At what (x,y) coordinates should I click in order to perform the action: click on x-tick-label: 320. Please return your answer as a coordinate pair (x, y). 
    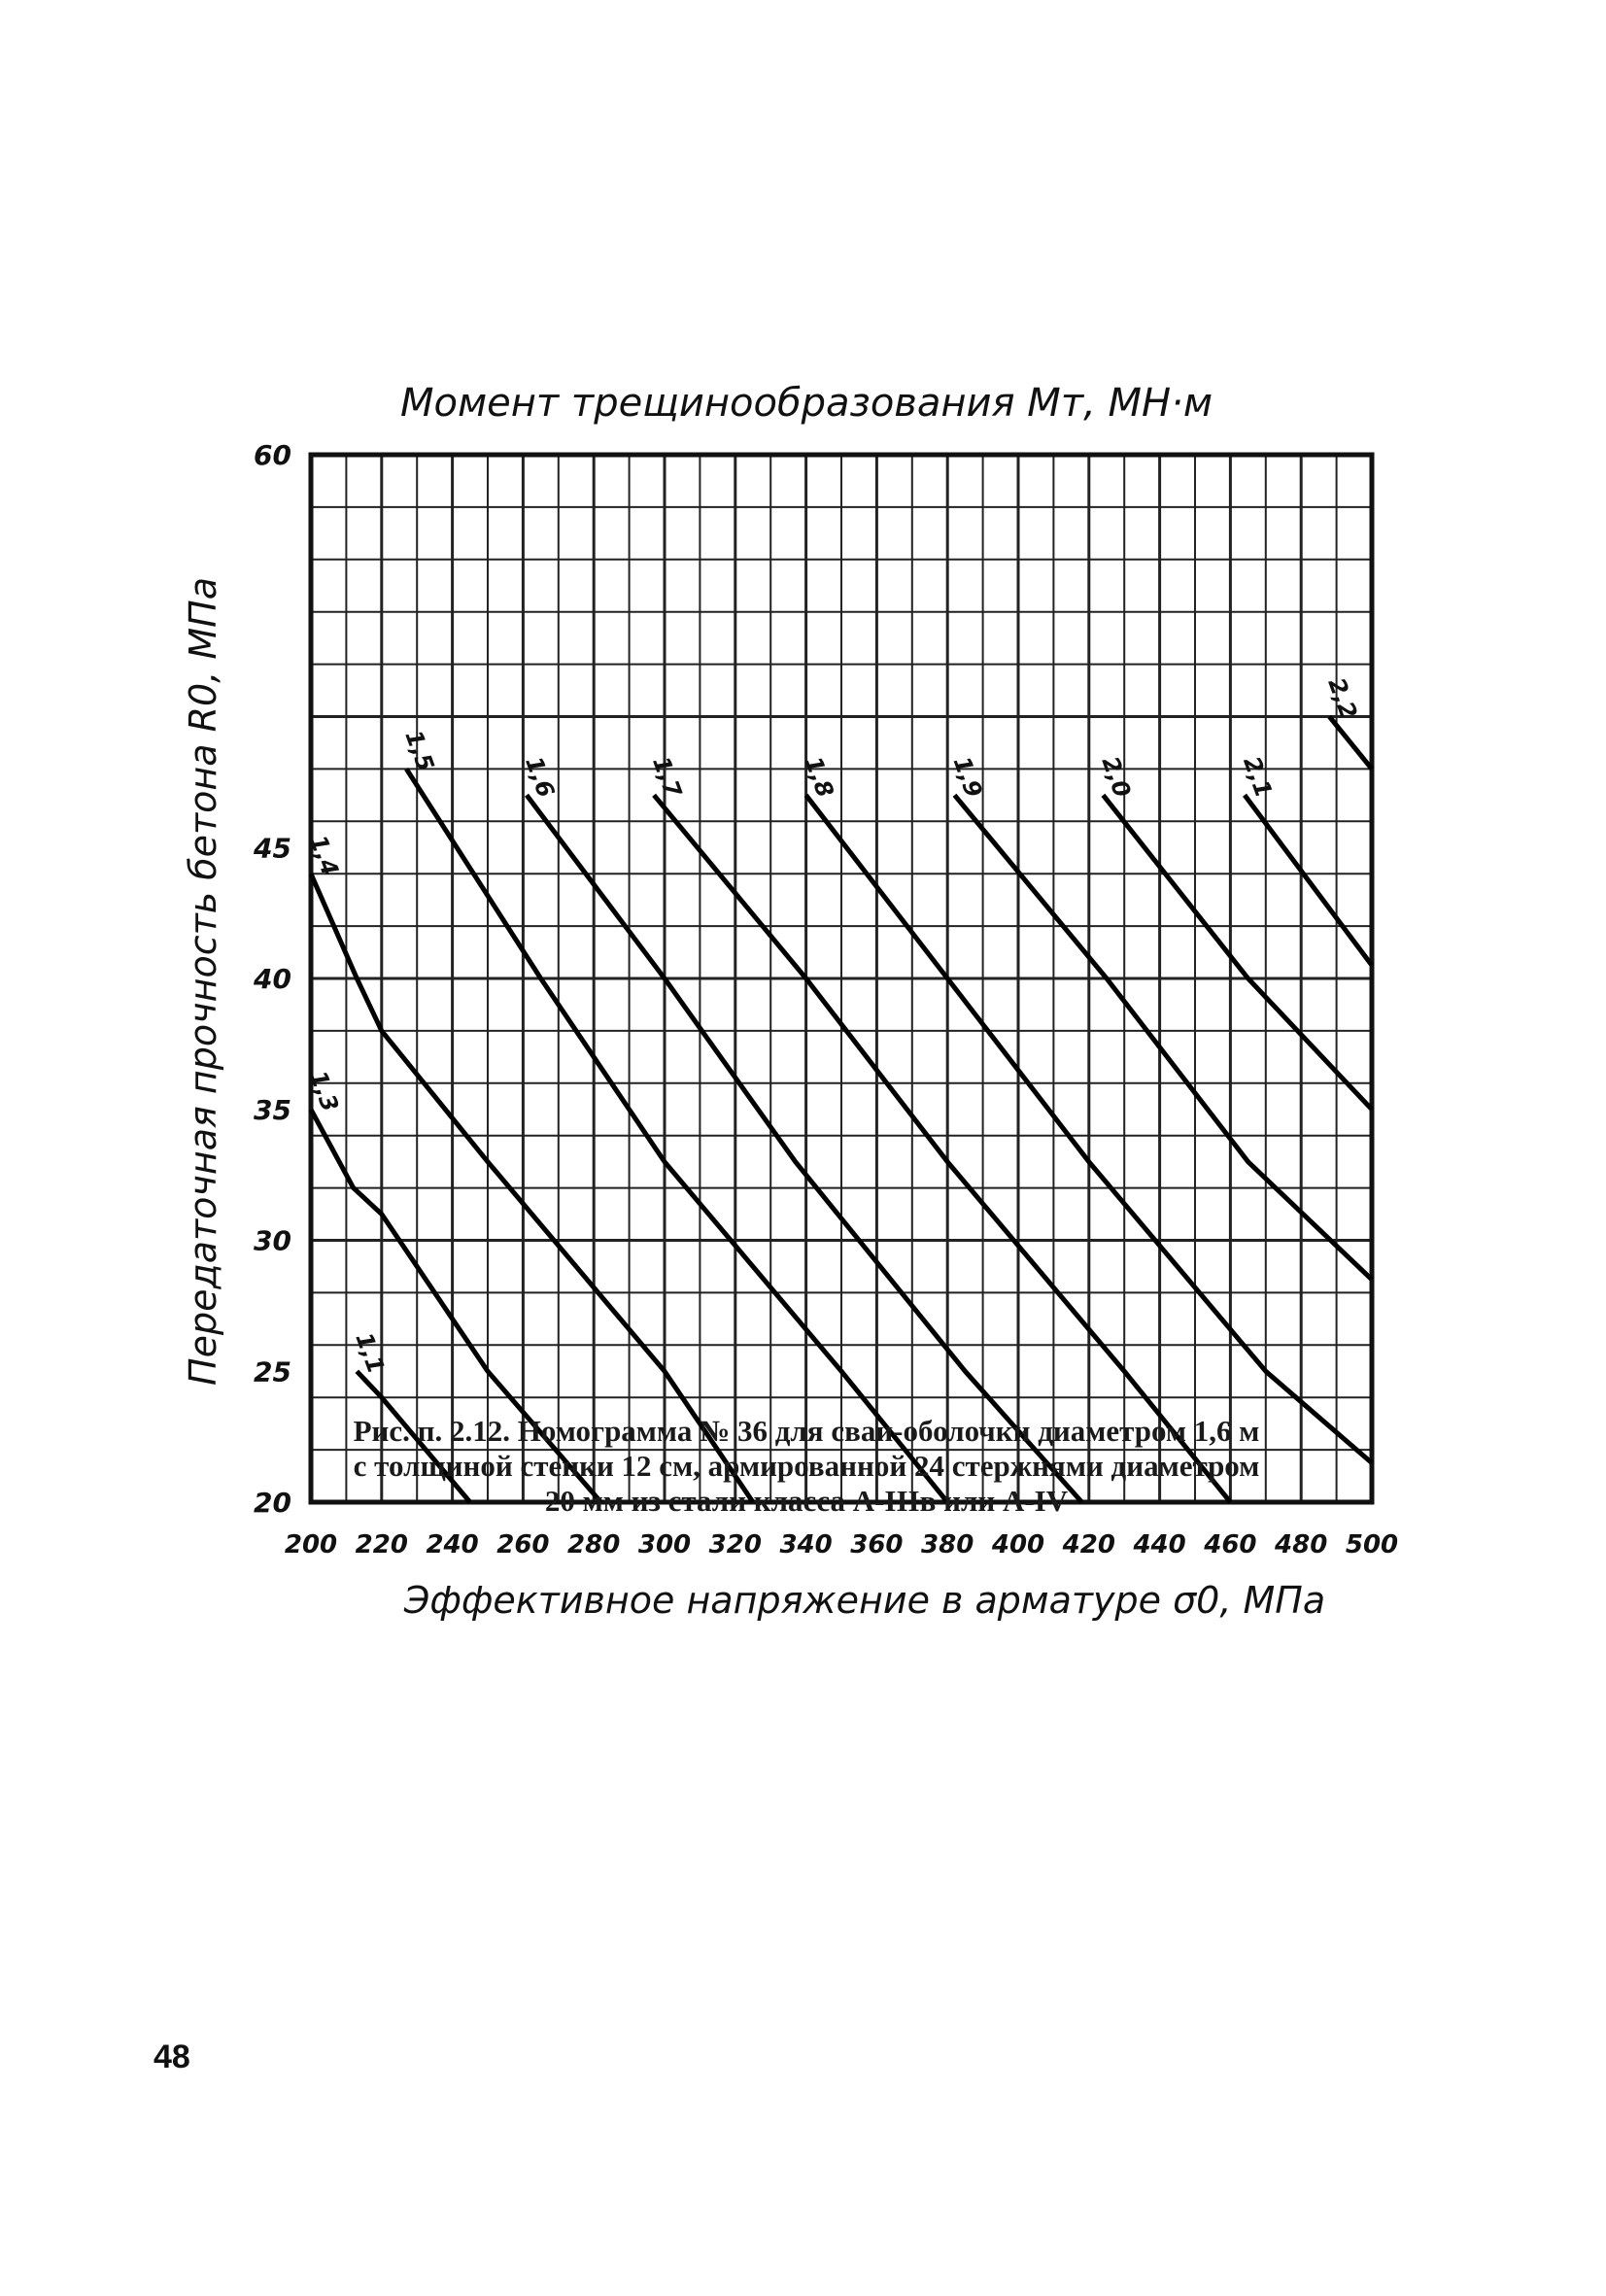
    Looking at the image, I should click on (735, 1544).